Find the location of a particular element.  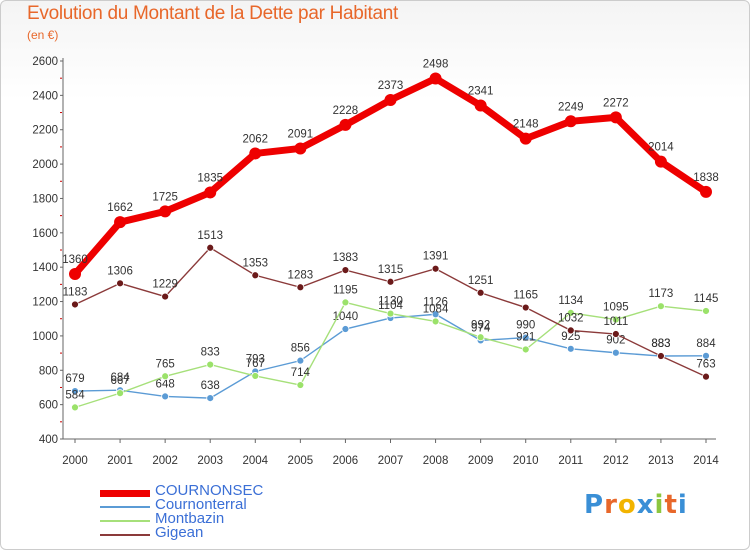

data-label-cournonterral: 902 is located at coordinates (615, 341).